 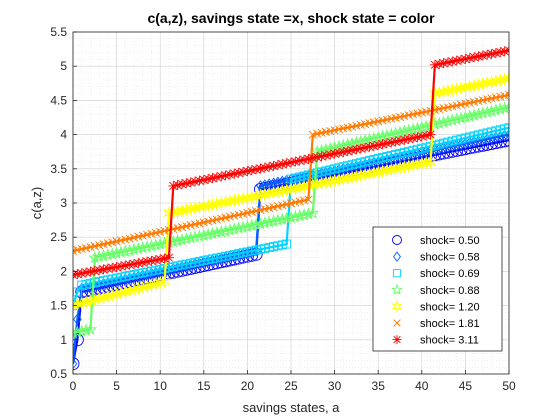 I want to click on x-tick-label: 5, so click(x=116, y=386).